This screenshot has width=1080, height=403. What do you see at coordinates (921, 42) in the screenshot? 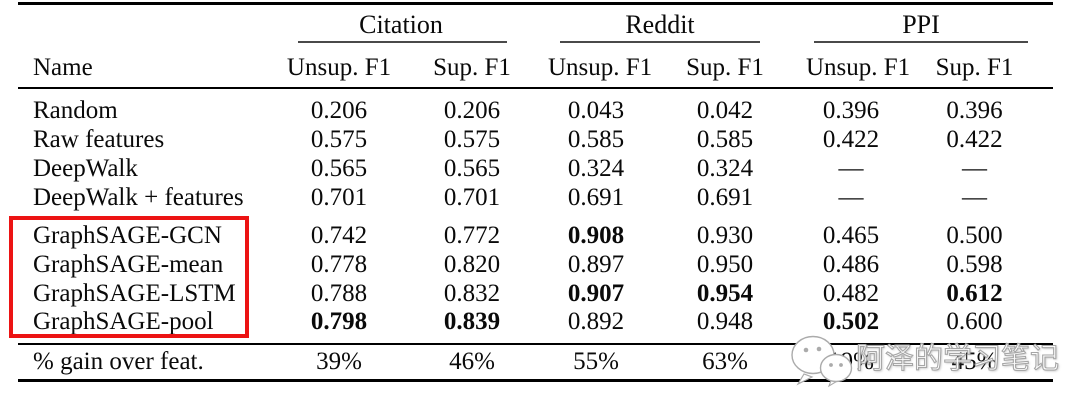
I see `ppi-group-underline` at bounding box center [921, 42].